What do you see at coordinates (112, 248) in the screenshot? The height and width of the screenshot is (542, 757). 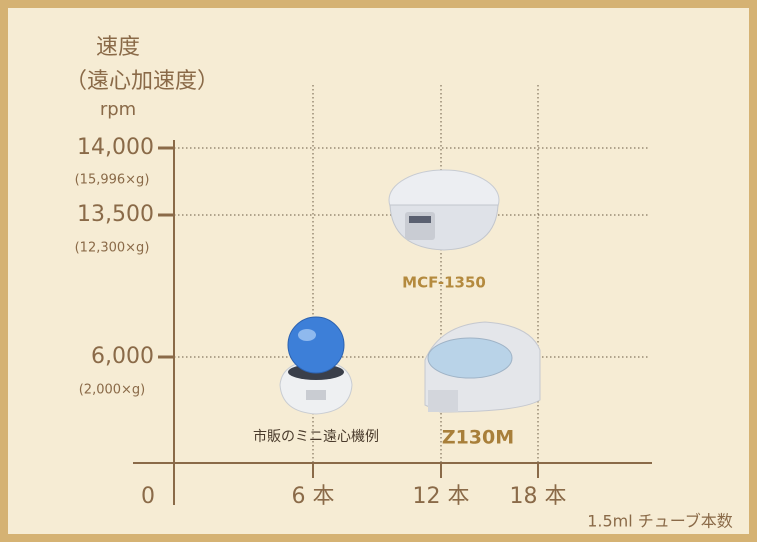 I see `y-tick-note: (12,300×g)` at bounding box center [112, 248].